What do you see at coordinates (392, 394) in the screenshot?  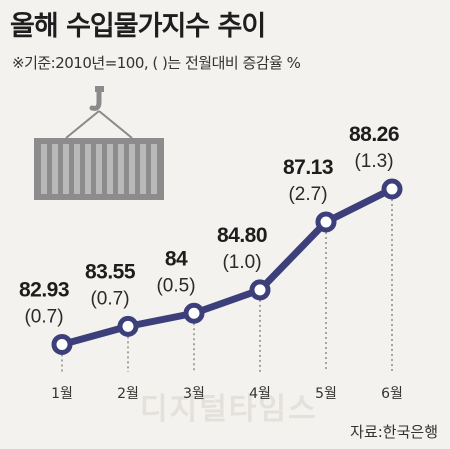 I see `x-tick-label: 6월` at bounding box center [392, 394].